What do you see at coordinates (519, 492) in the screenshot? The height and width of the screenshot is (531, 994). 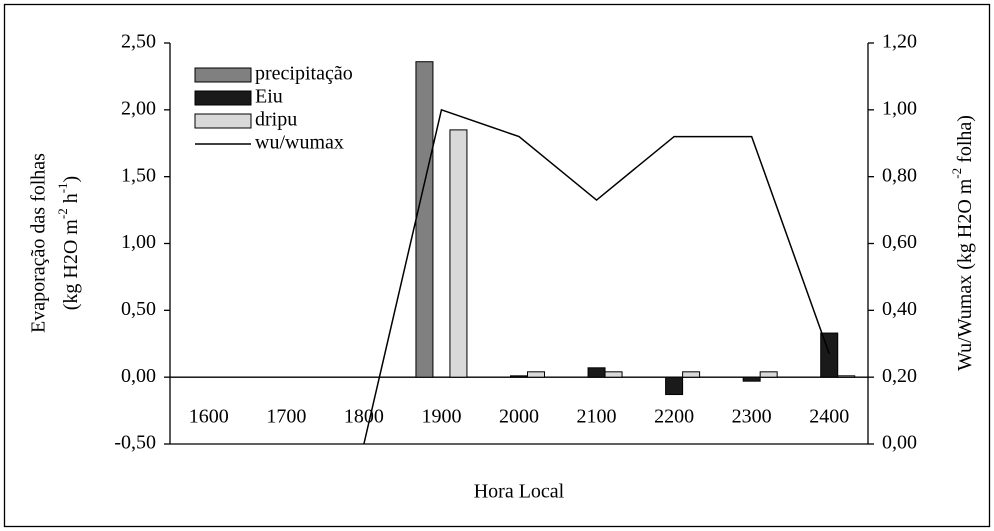 I see `x-axis-label: Hora Local` at bounding box center [519, 492].